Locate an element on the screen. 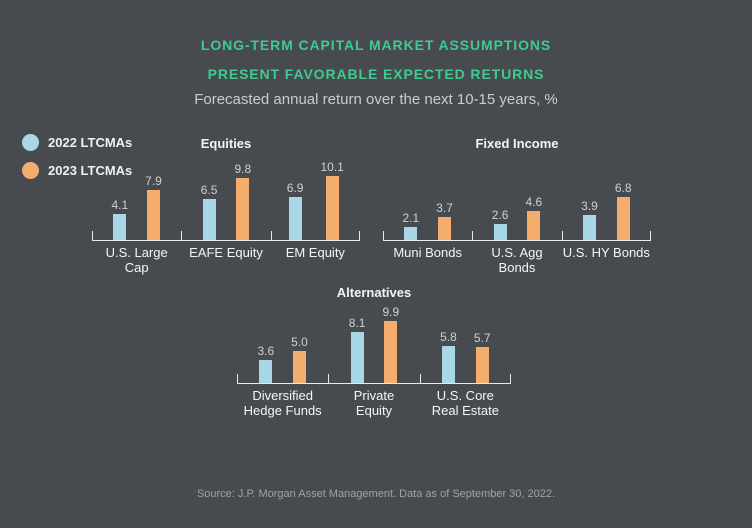 The image size is (752, 528). bar-group: 6.9 is located at coordinates (295, 210).